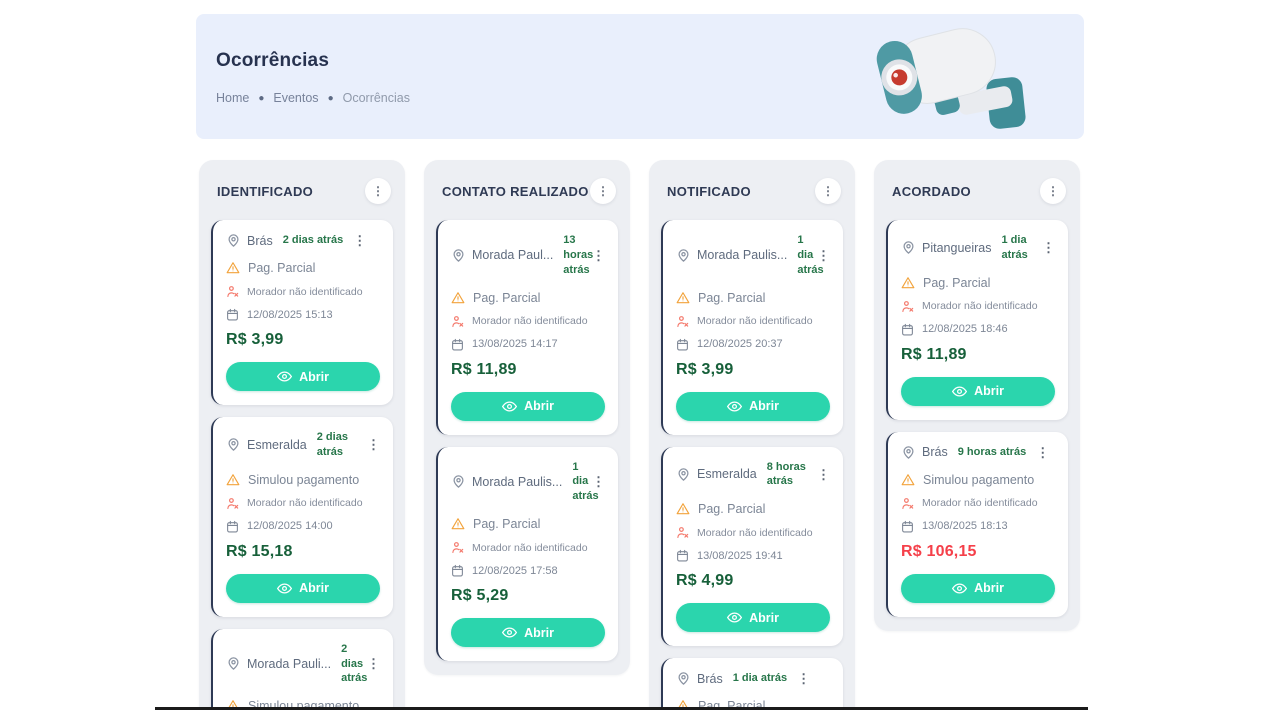  What do you see at coordinates (977, 320) in the screenshot?
I see `occurrence-card: Pitangueiras 1 dia atrás ⋮ Pag. Parcial` at bounding box center [977, 320].